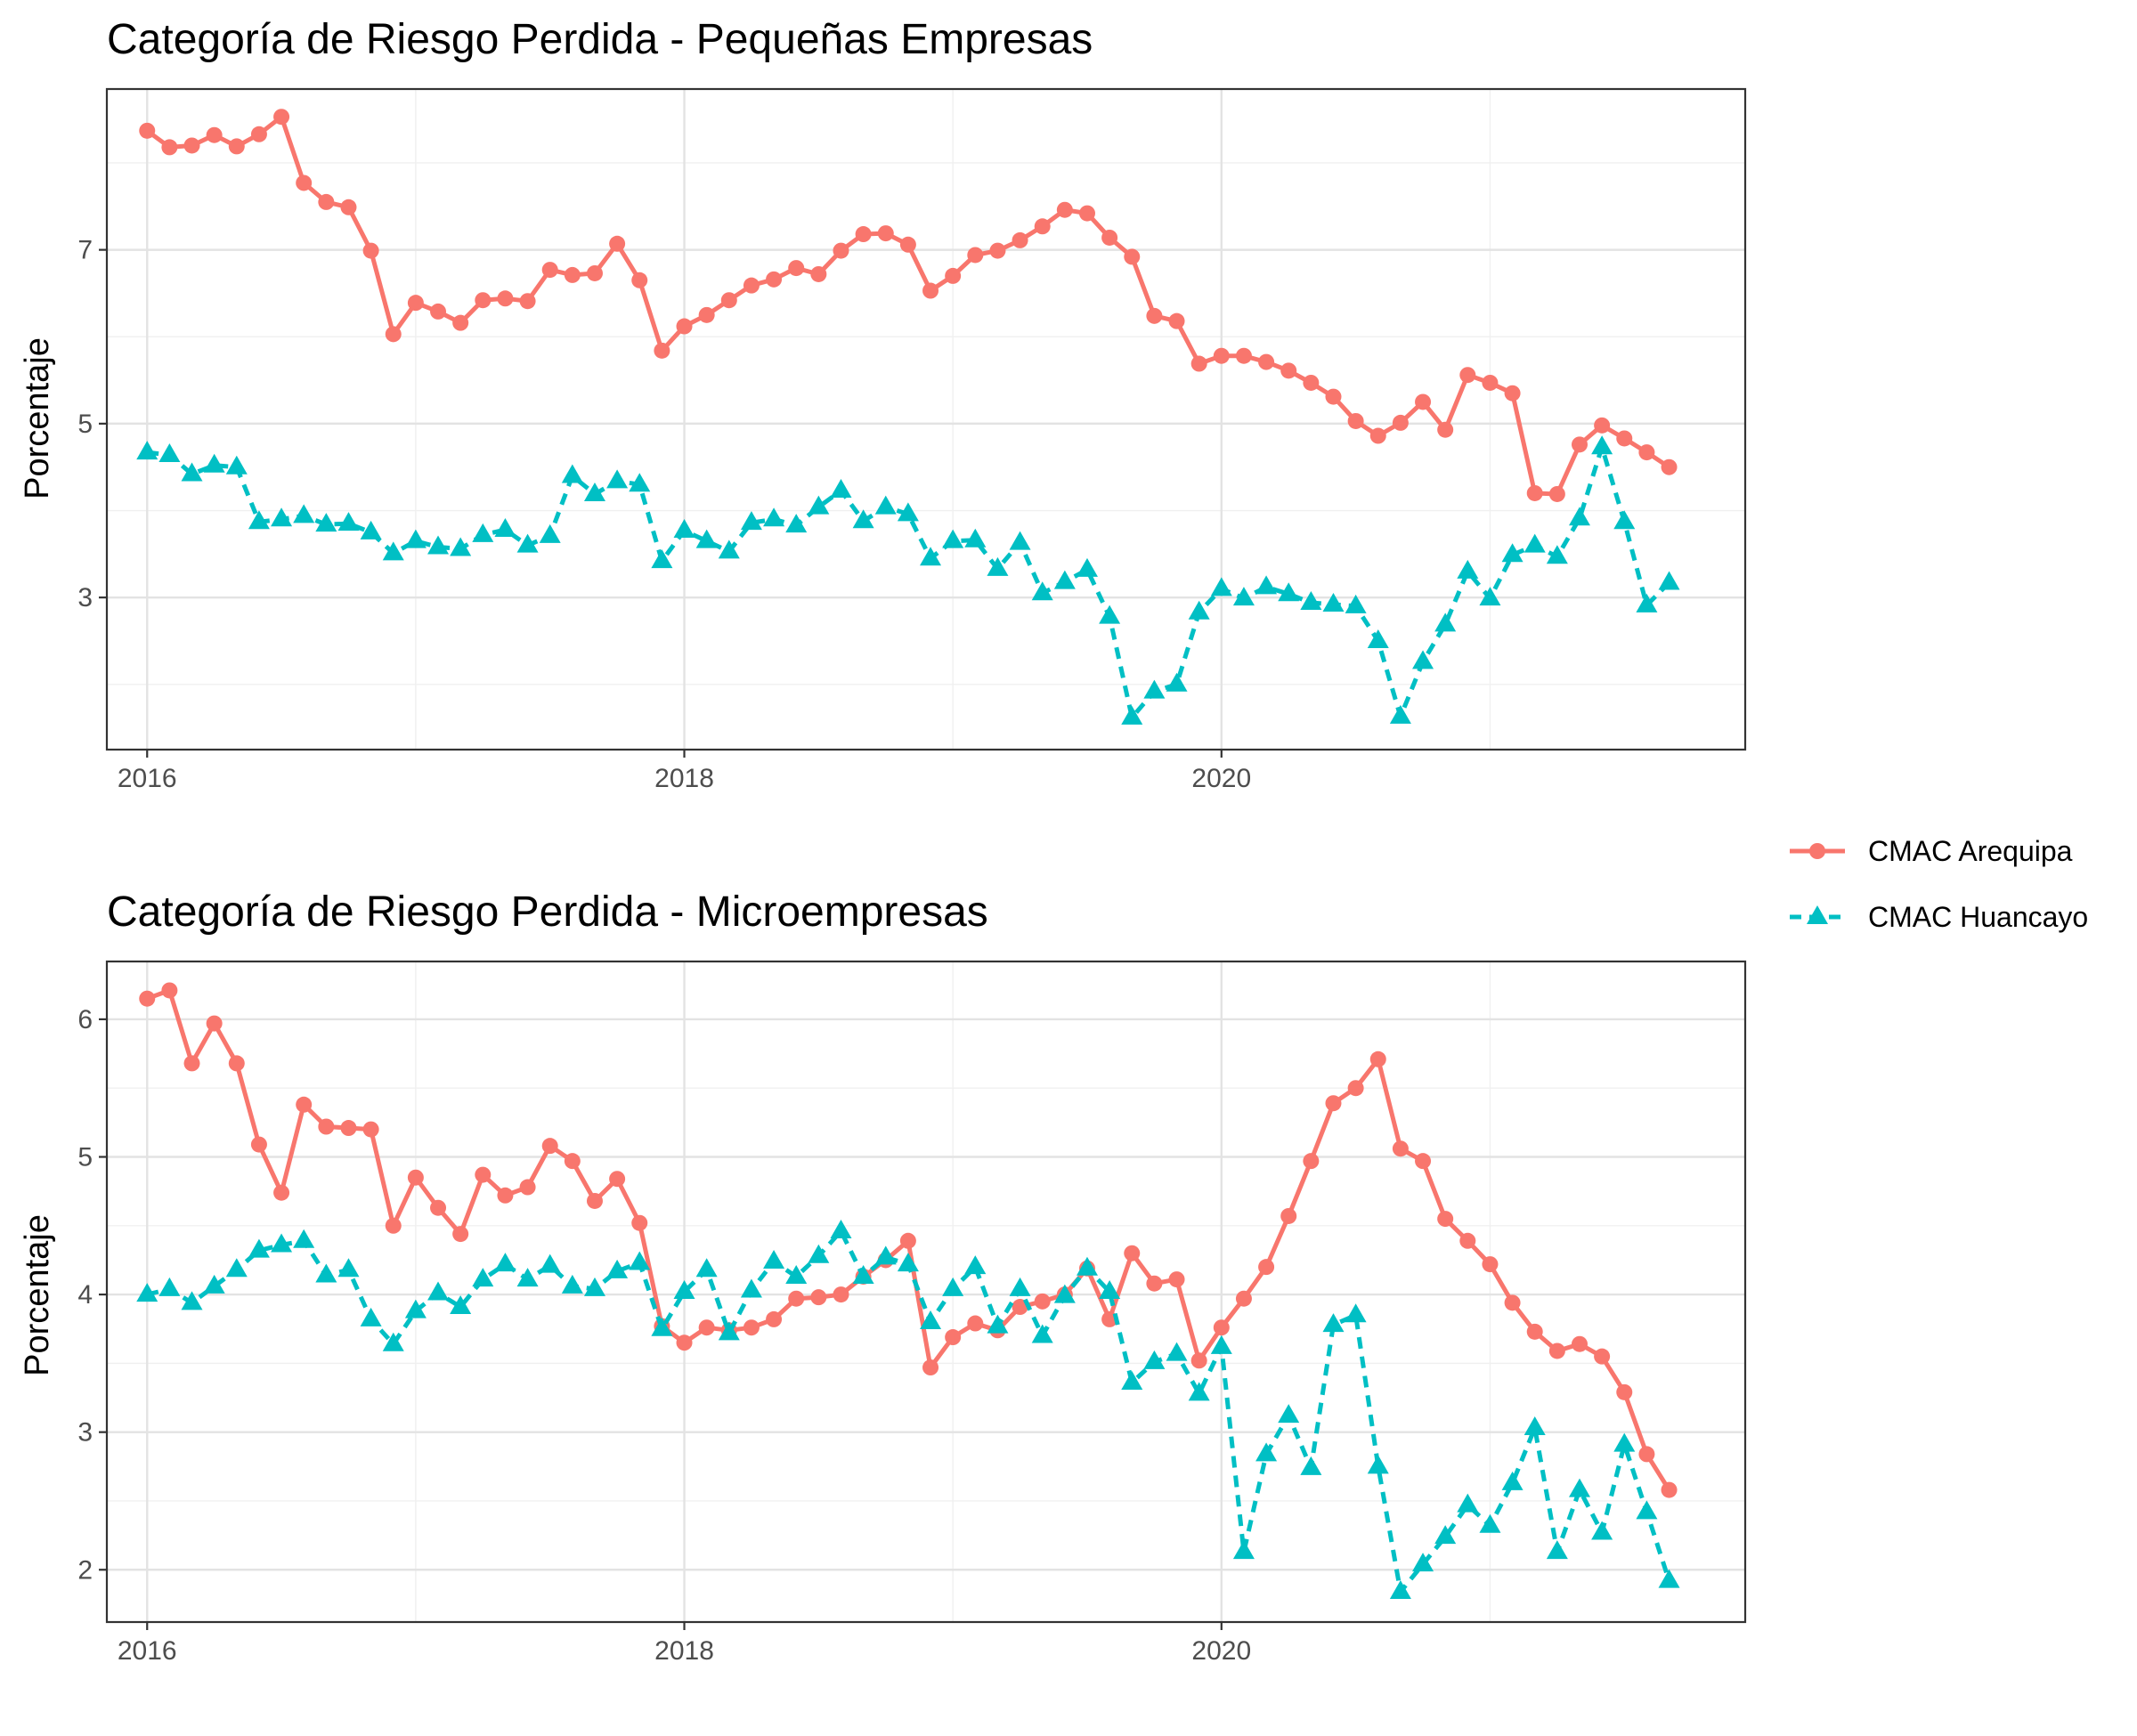 The image size is (2137, 1736). I want to click on legend: CMAC Arequipa CMAC Huancayo, so click(1939, 884).